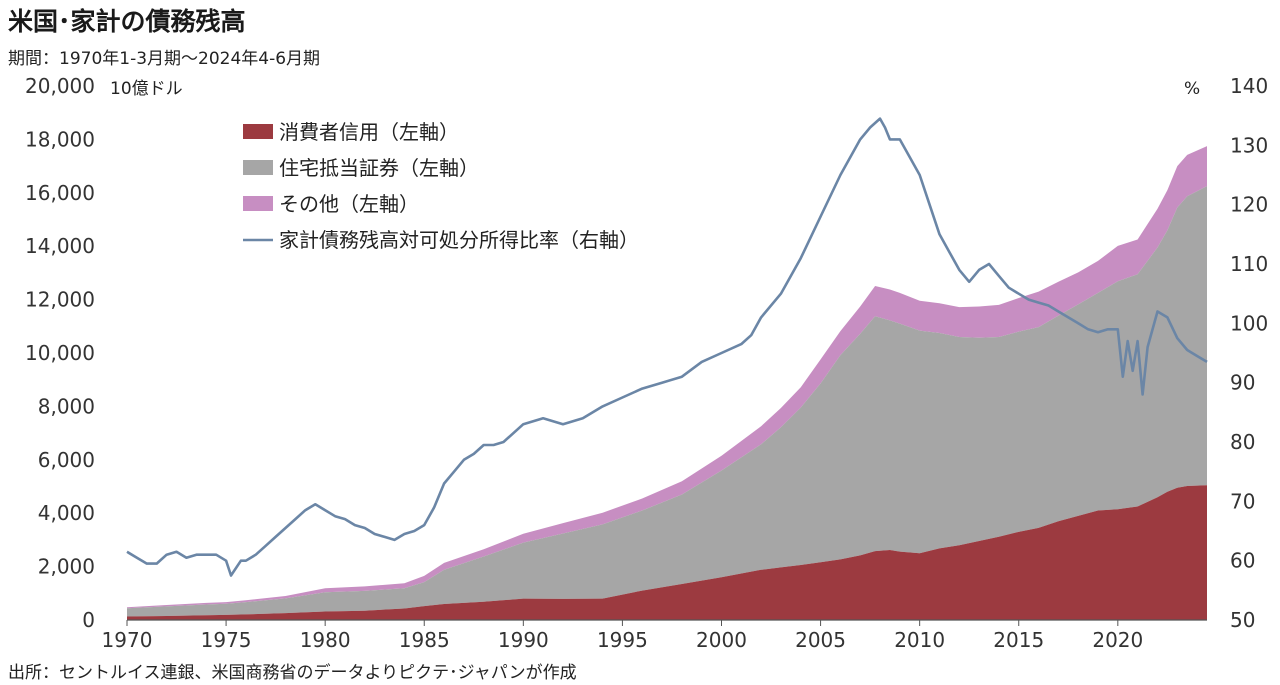  What do you see at coordinates (1018, 640) in the screenshot?
I see `x-tick-label: 2015` at bounding box center [1018, 640].